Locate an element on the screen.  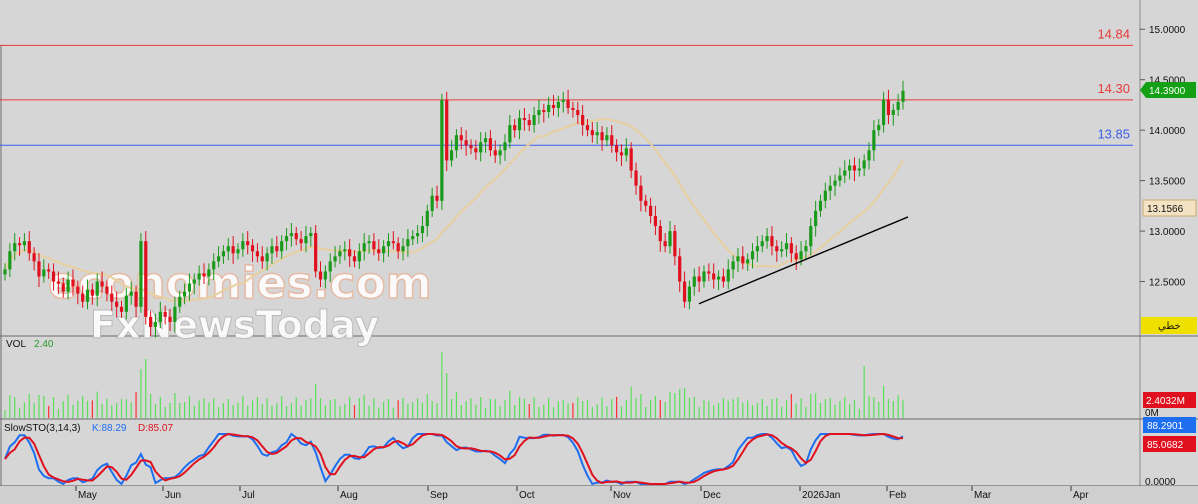
trendline is located at coordinates (803, 260).